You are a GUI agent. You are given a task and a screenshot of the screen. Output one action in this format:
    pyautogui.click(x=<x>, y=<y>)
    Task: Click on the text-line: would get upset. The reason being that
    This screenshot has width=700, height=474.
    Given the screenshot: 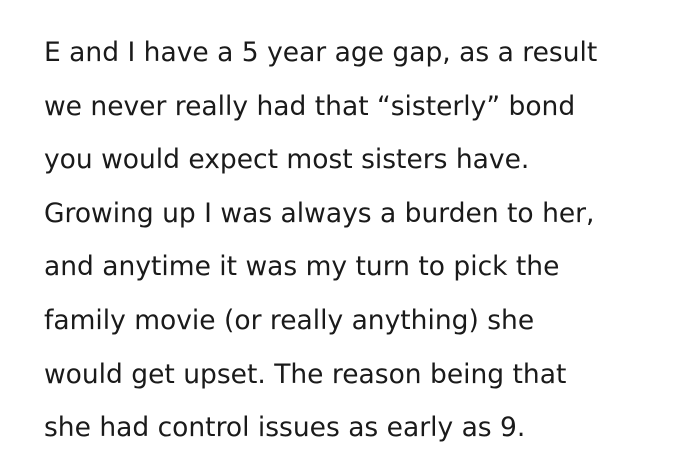 What is the action you would take?
    pyautogui.click(x=305, y=374)
    